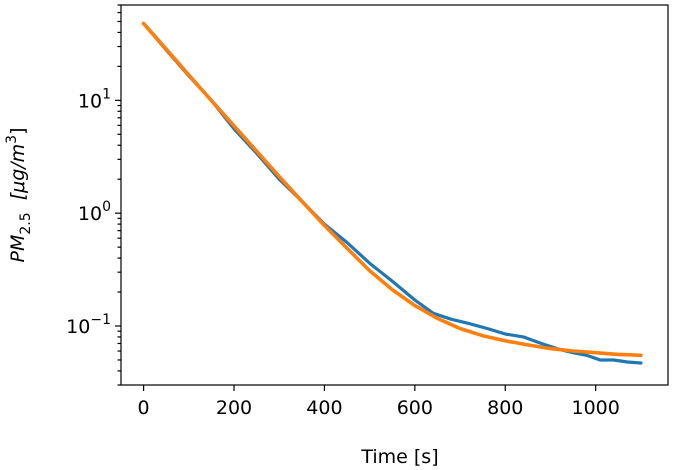 Image resolution: width=685 pixels, height=470 pixels. I want to click on y-axis-label-unit: [μg/m, so click(18, 178).